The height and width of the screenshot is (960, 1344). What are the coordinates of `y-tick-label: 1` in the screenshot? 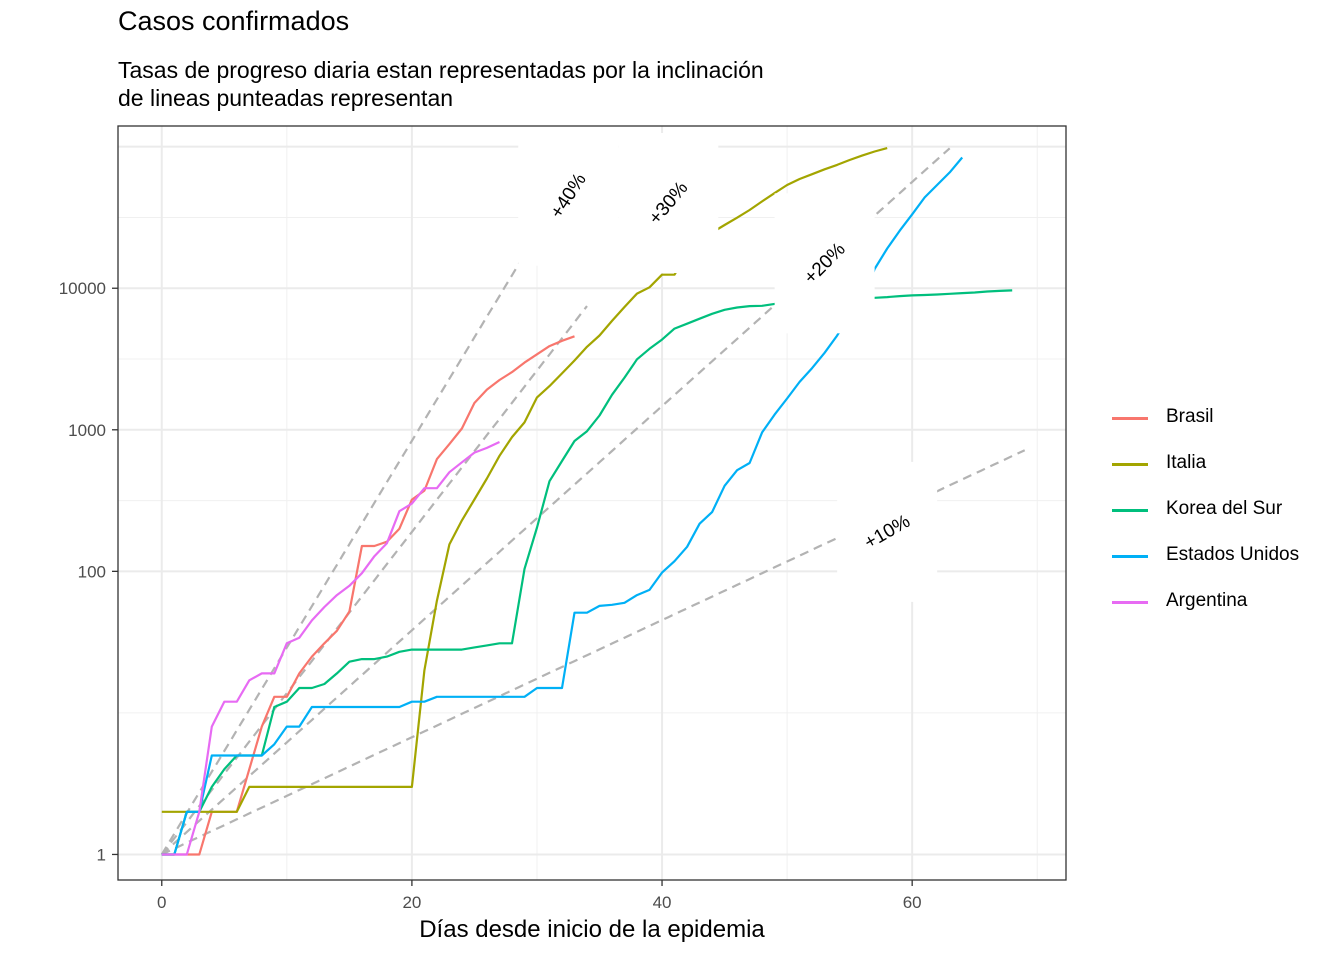 It's located at (101, 854).